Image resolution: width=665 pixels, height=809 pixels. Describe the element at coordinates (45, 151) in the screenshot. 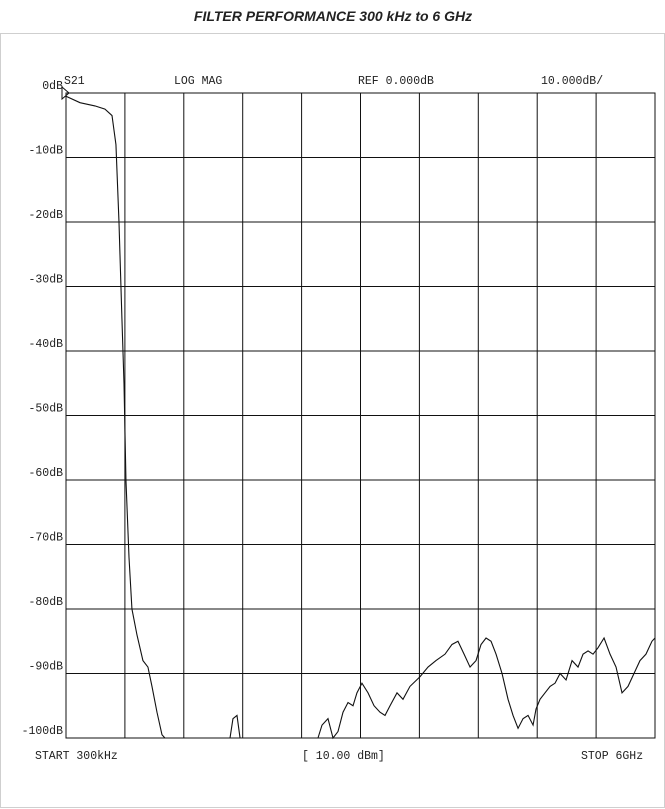

I see `y-tick-label: -10dB` at that location.